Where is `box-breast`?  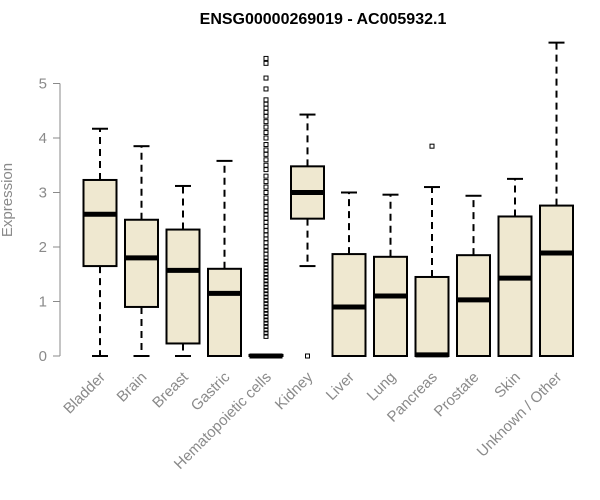 box-breast is located at coordinates (183, 270).